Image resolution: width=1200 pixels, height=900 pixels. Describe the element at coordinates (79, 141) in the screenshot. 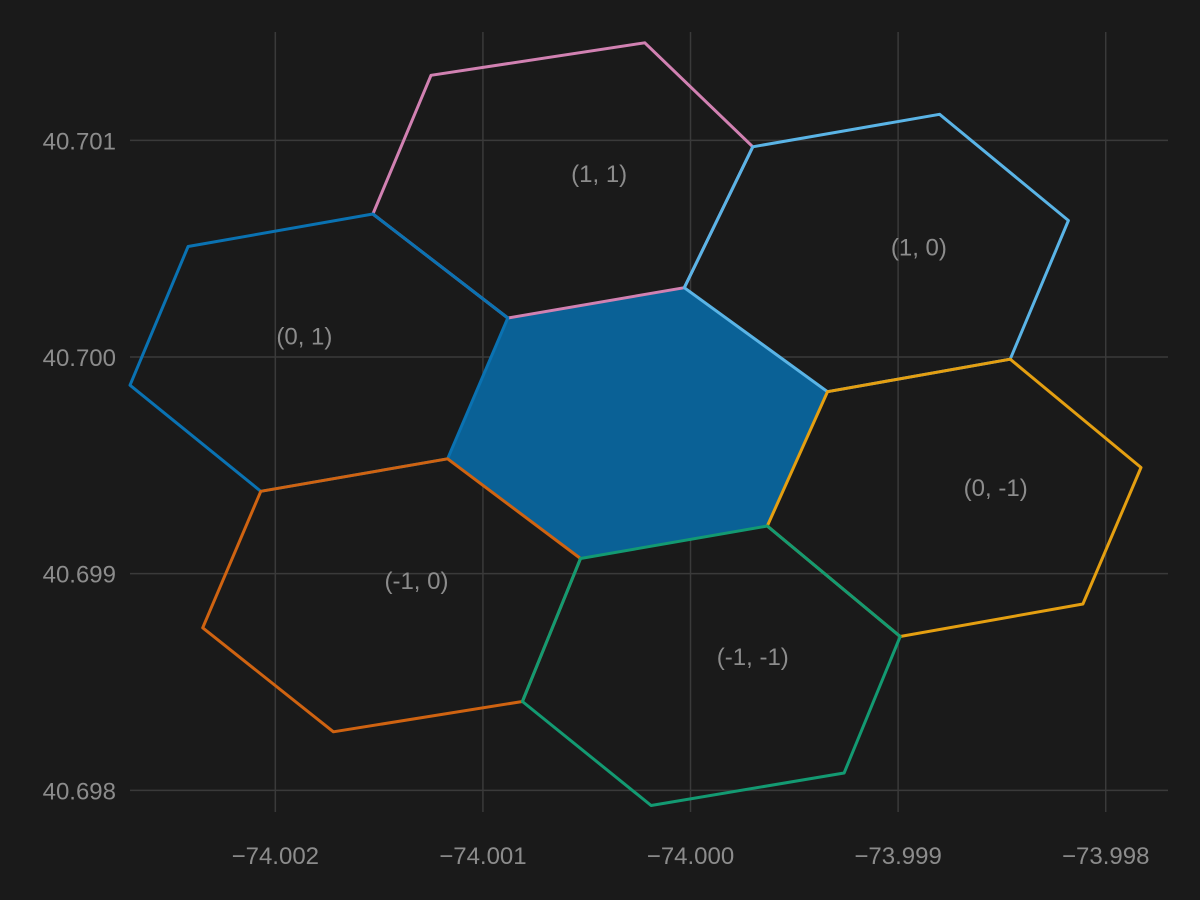

I see `y-tick-label: 40.701` at that location.